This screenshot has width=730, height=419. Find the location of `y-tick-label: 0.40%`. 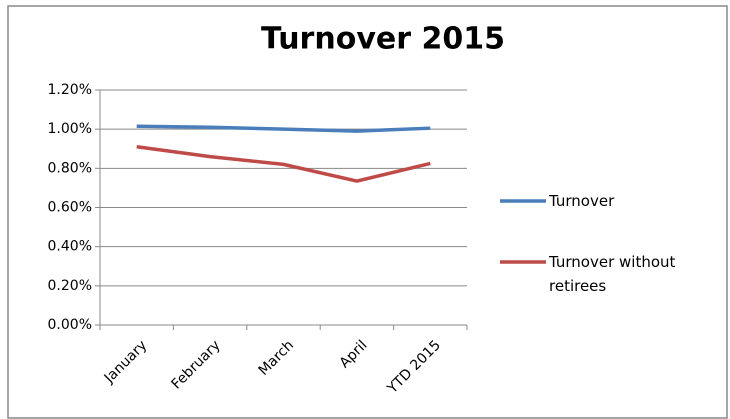

y-tick-label: 0.40% is located at coordinates (70, 247).